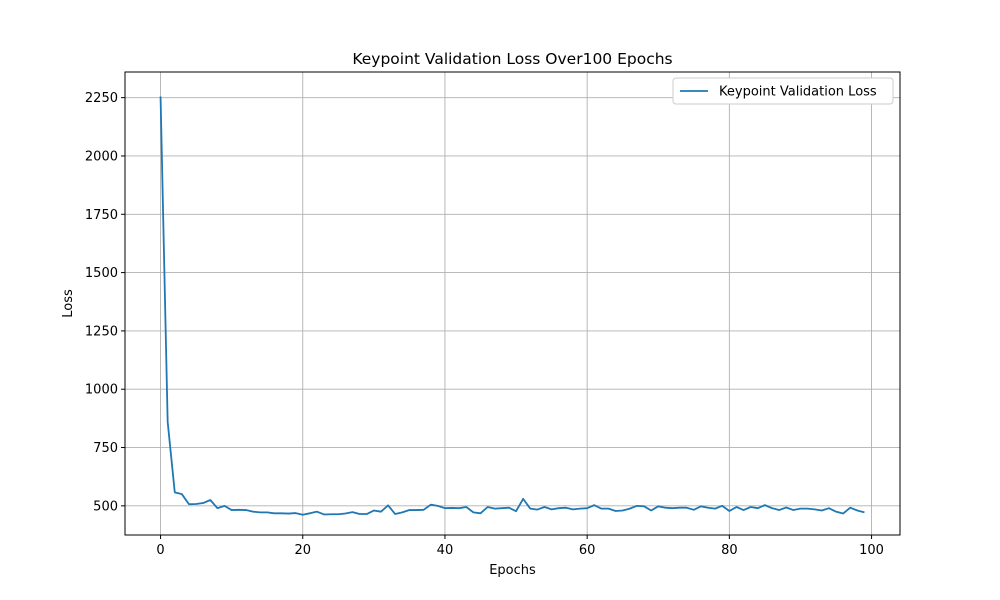 The image size is (1000, 600). I want to click on y-tick-label: 2250, so click(101, 98).